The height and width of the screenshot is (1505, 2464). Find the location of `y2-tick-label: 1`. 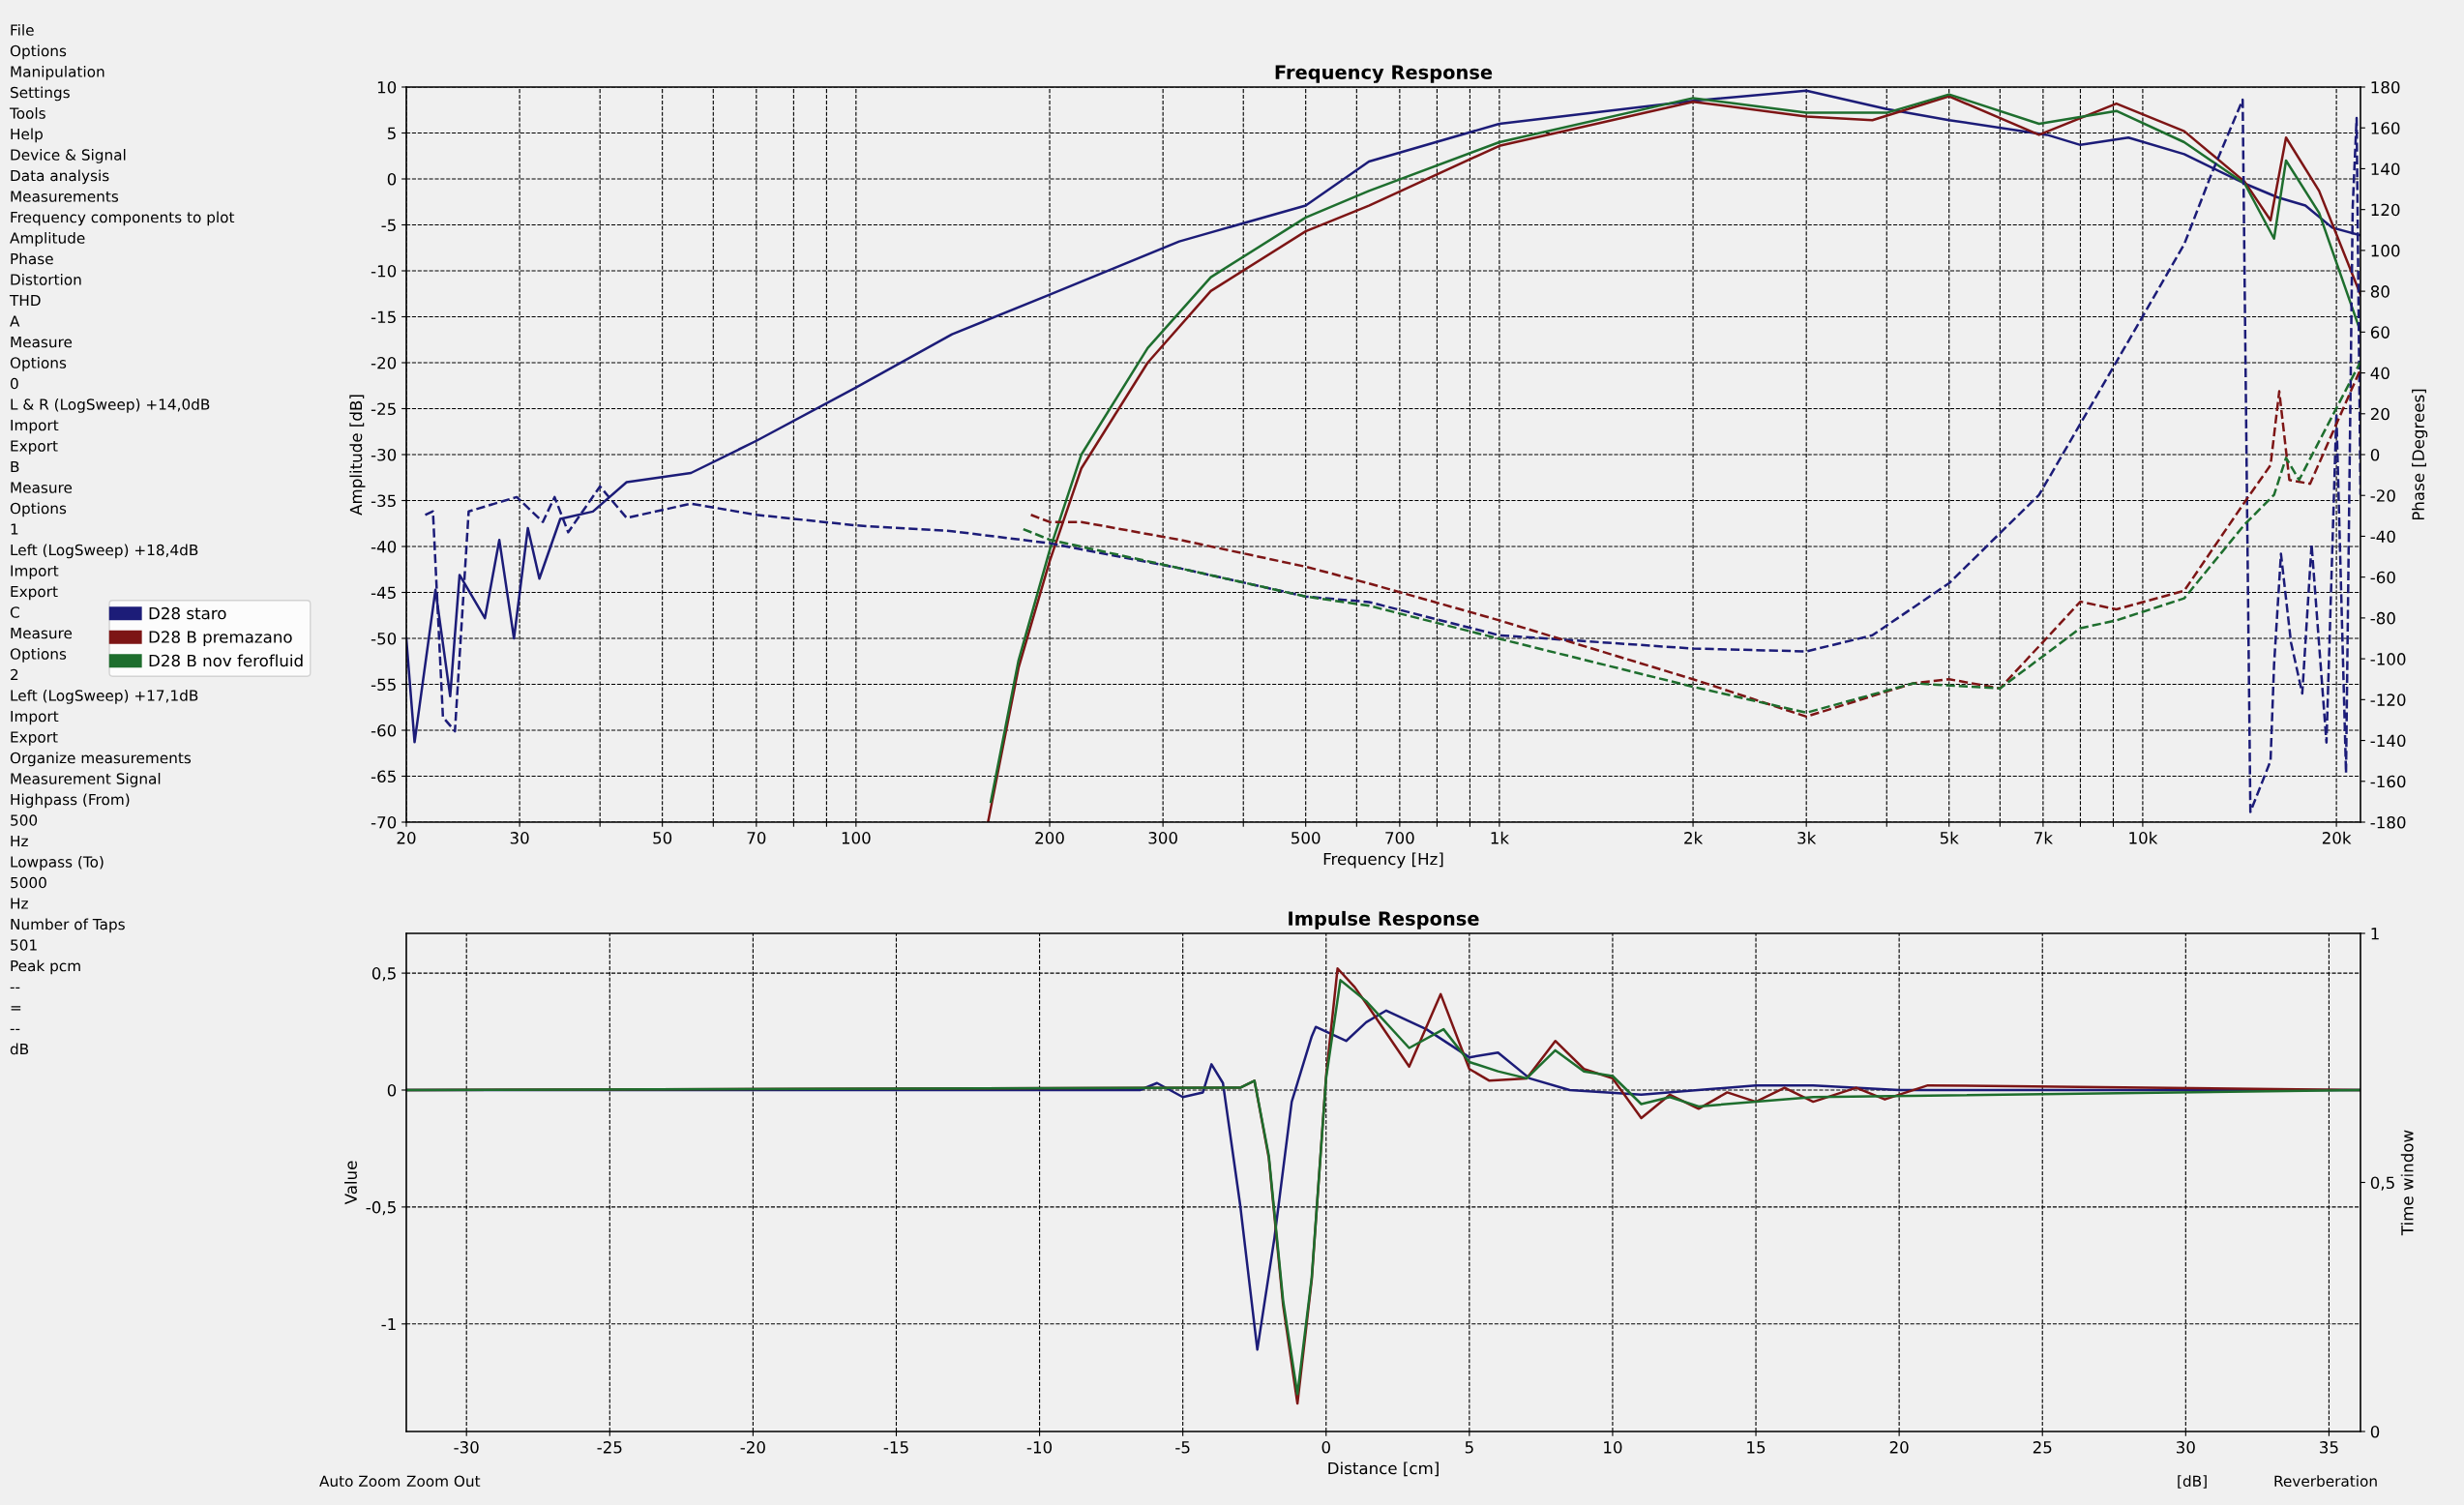

y2-tick-label: 1 is located at coordinates (2375, 934).